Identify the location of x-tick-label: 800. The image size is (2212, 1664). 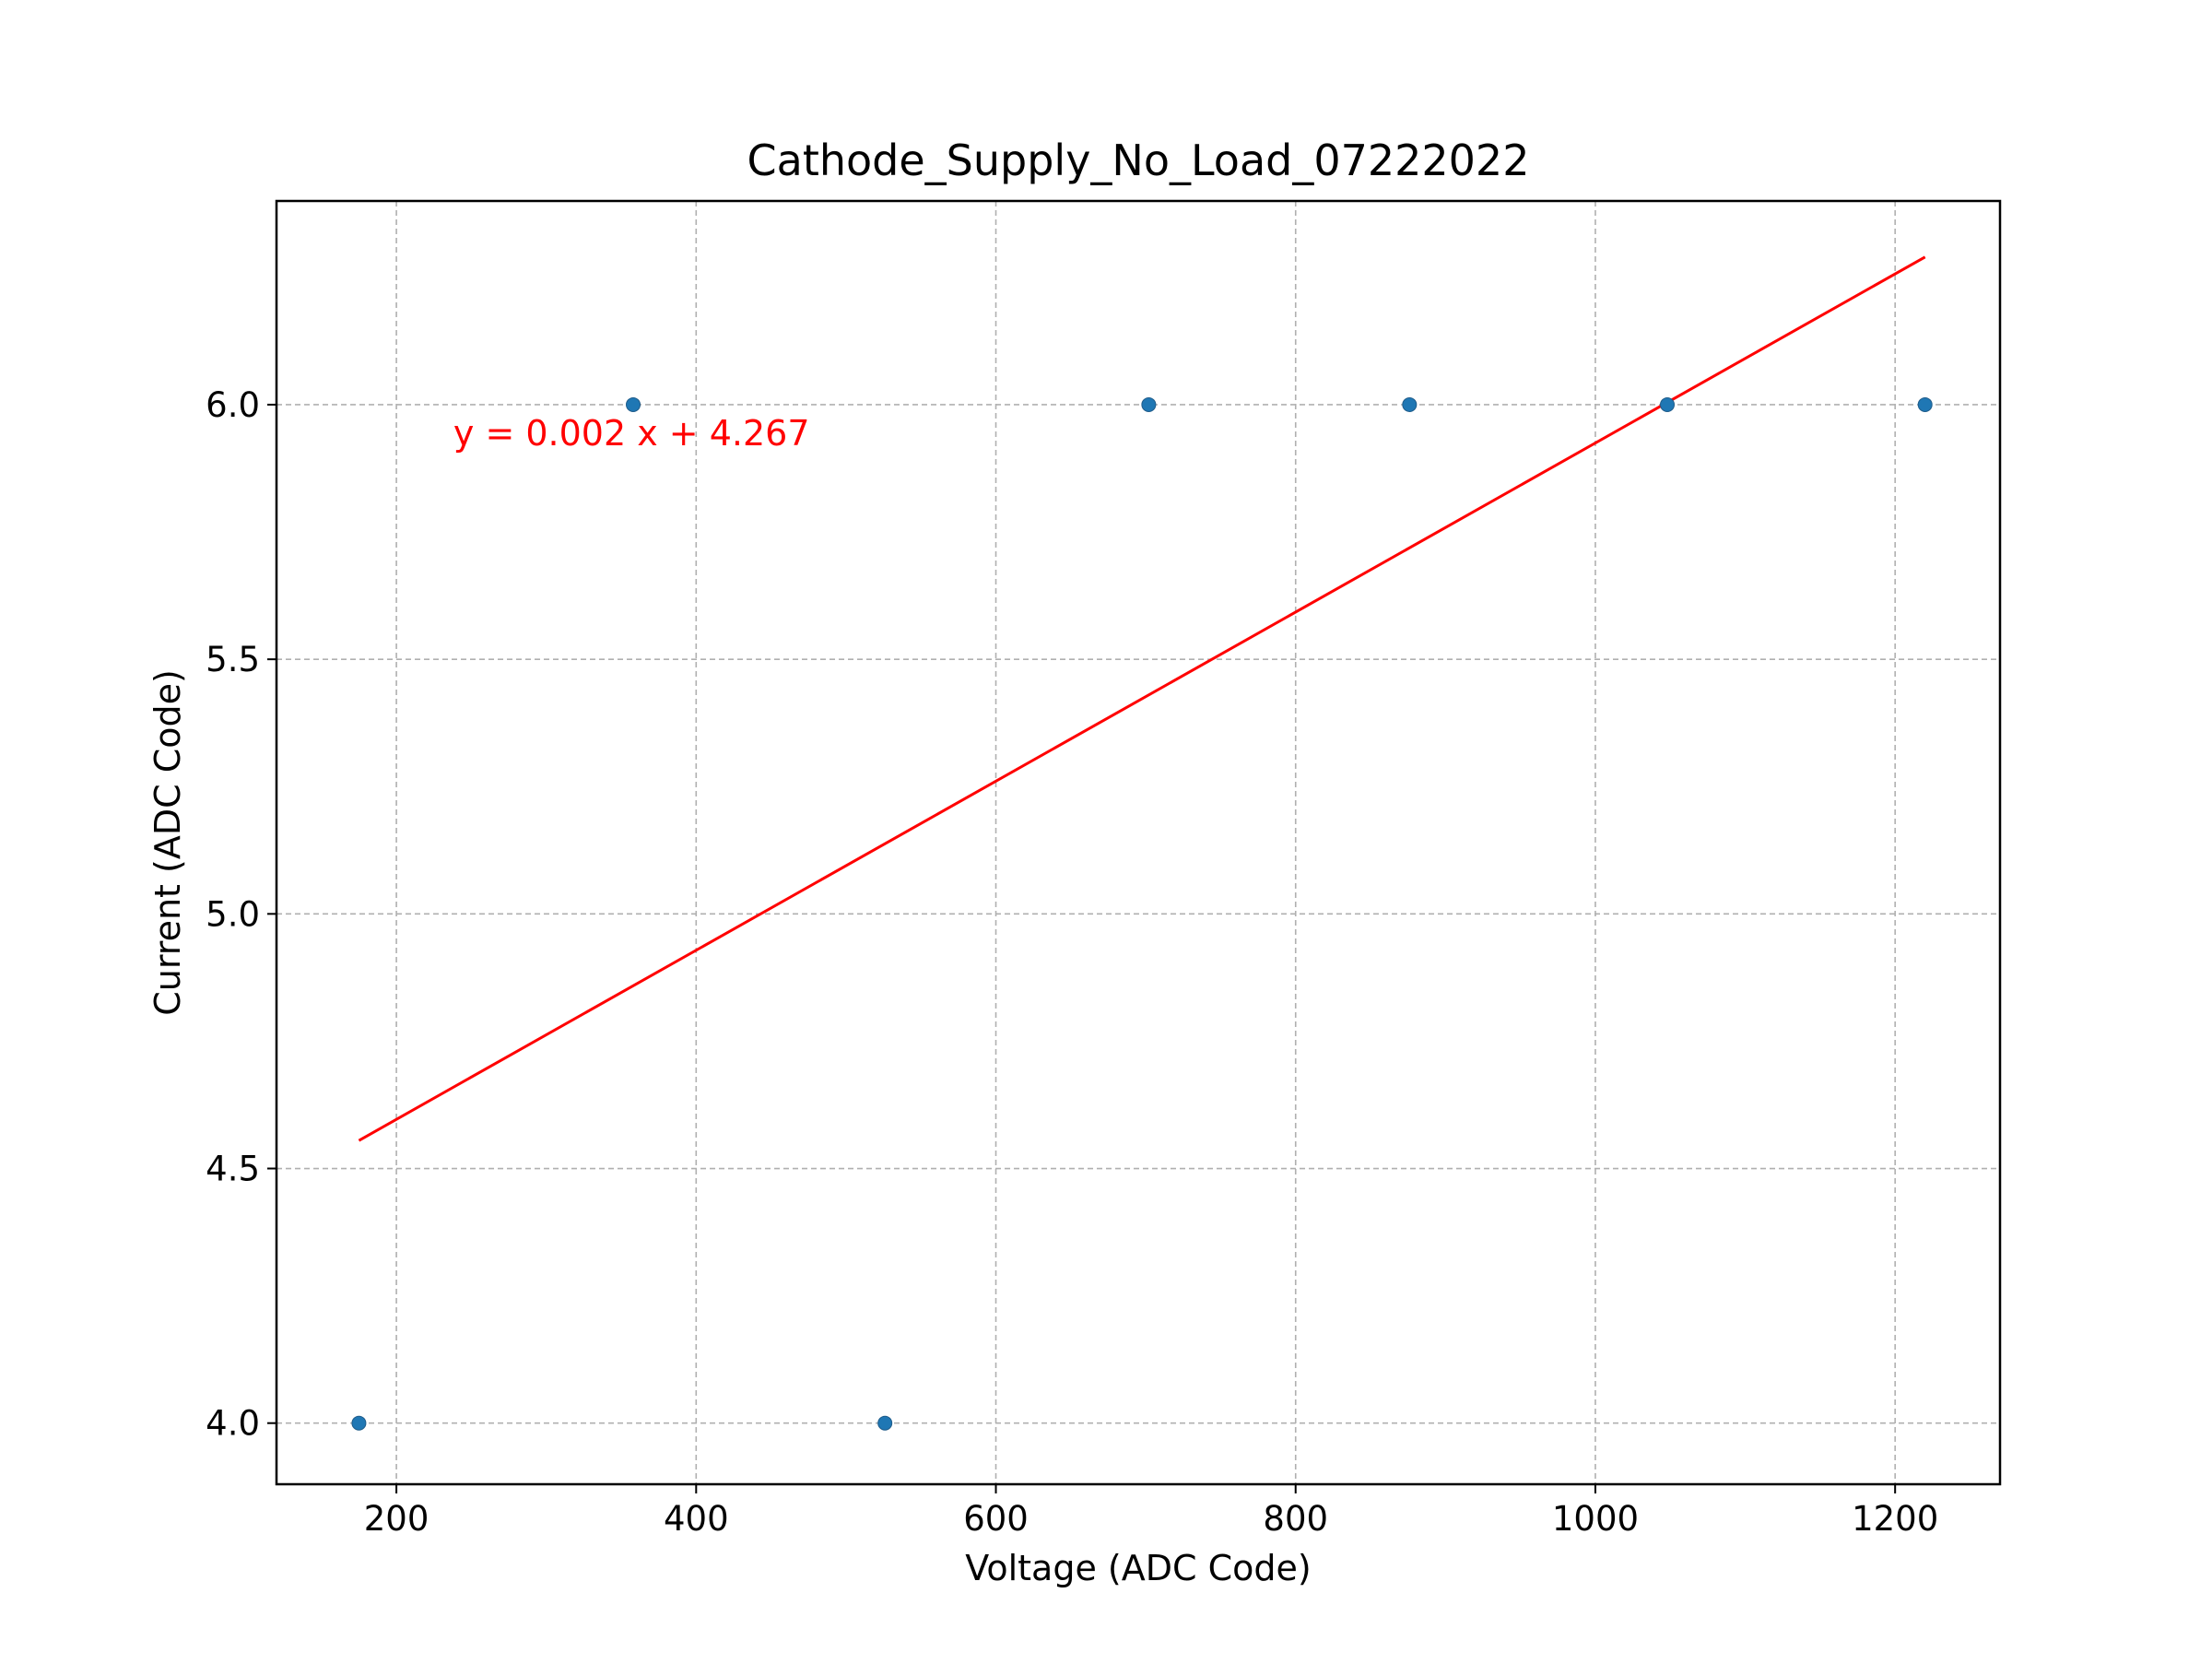
(1295, 1519).